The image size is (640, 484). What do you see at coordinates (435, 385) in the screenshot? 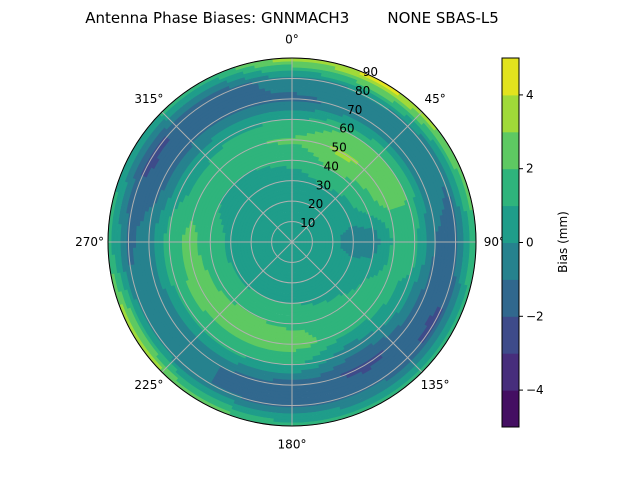
I see `theta-tick-label: 135°` at bounding box center [435, 385].